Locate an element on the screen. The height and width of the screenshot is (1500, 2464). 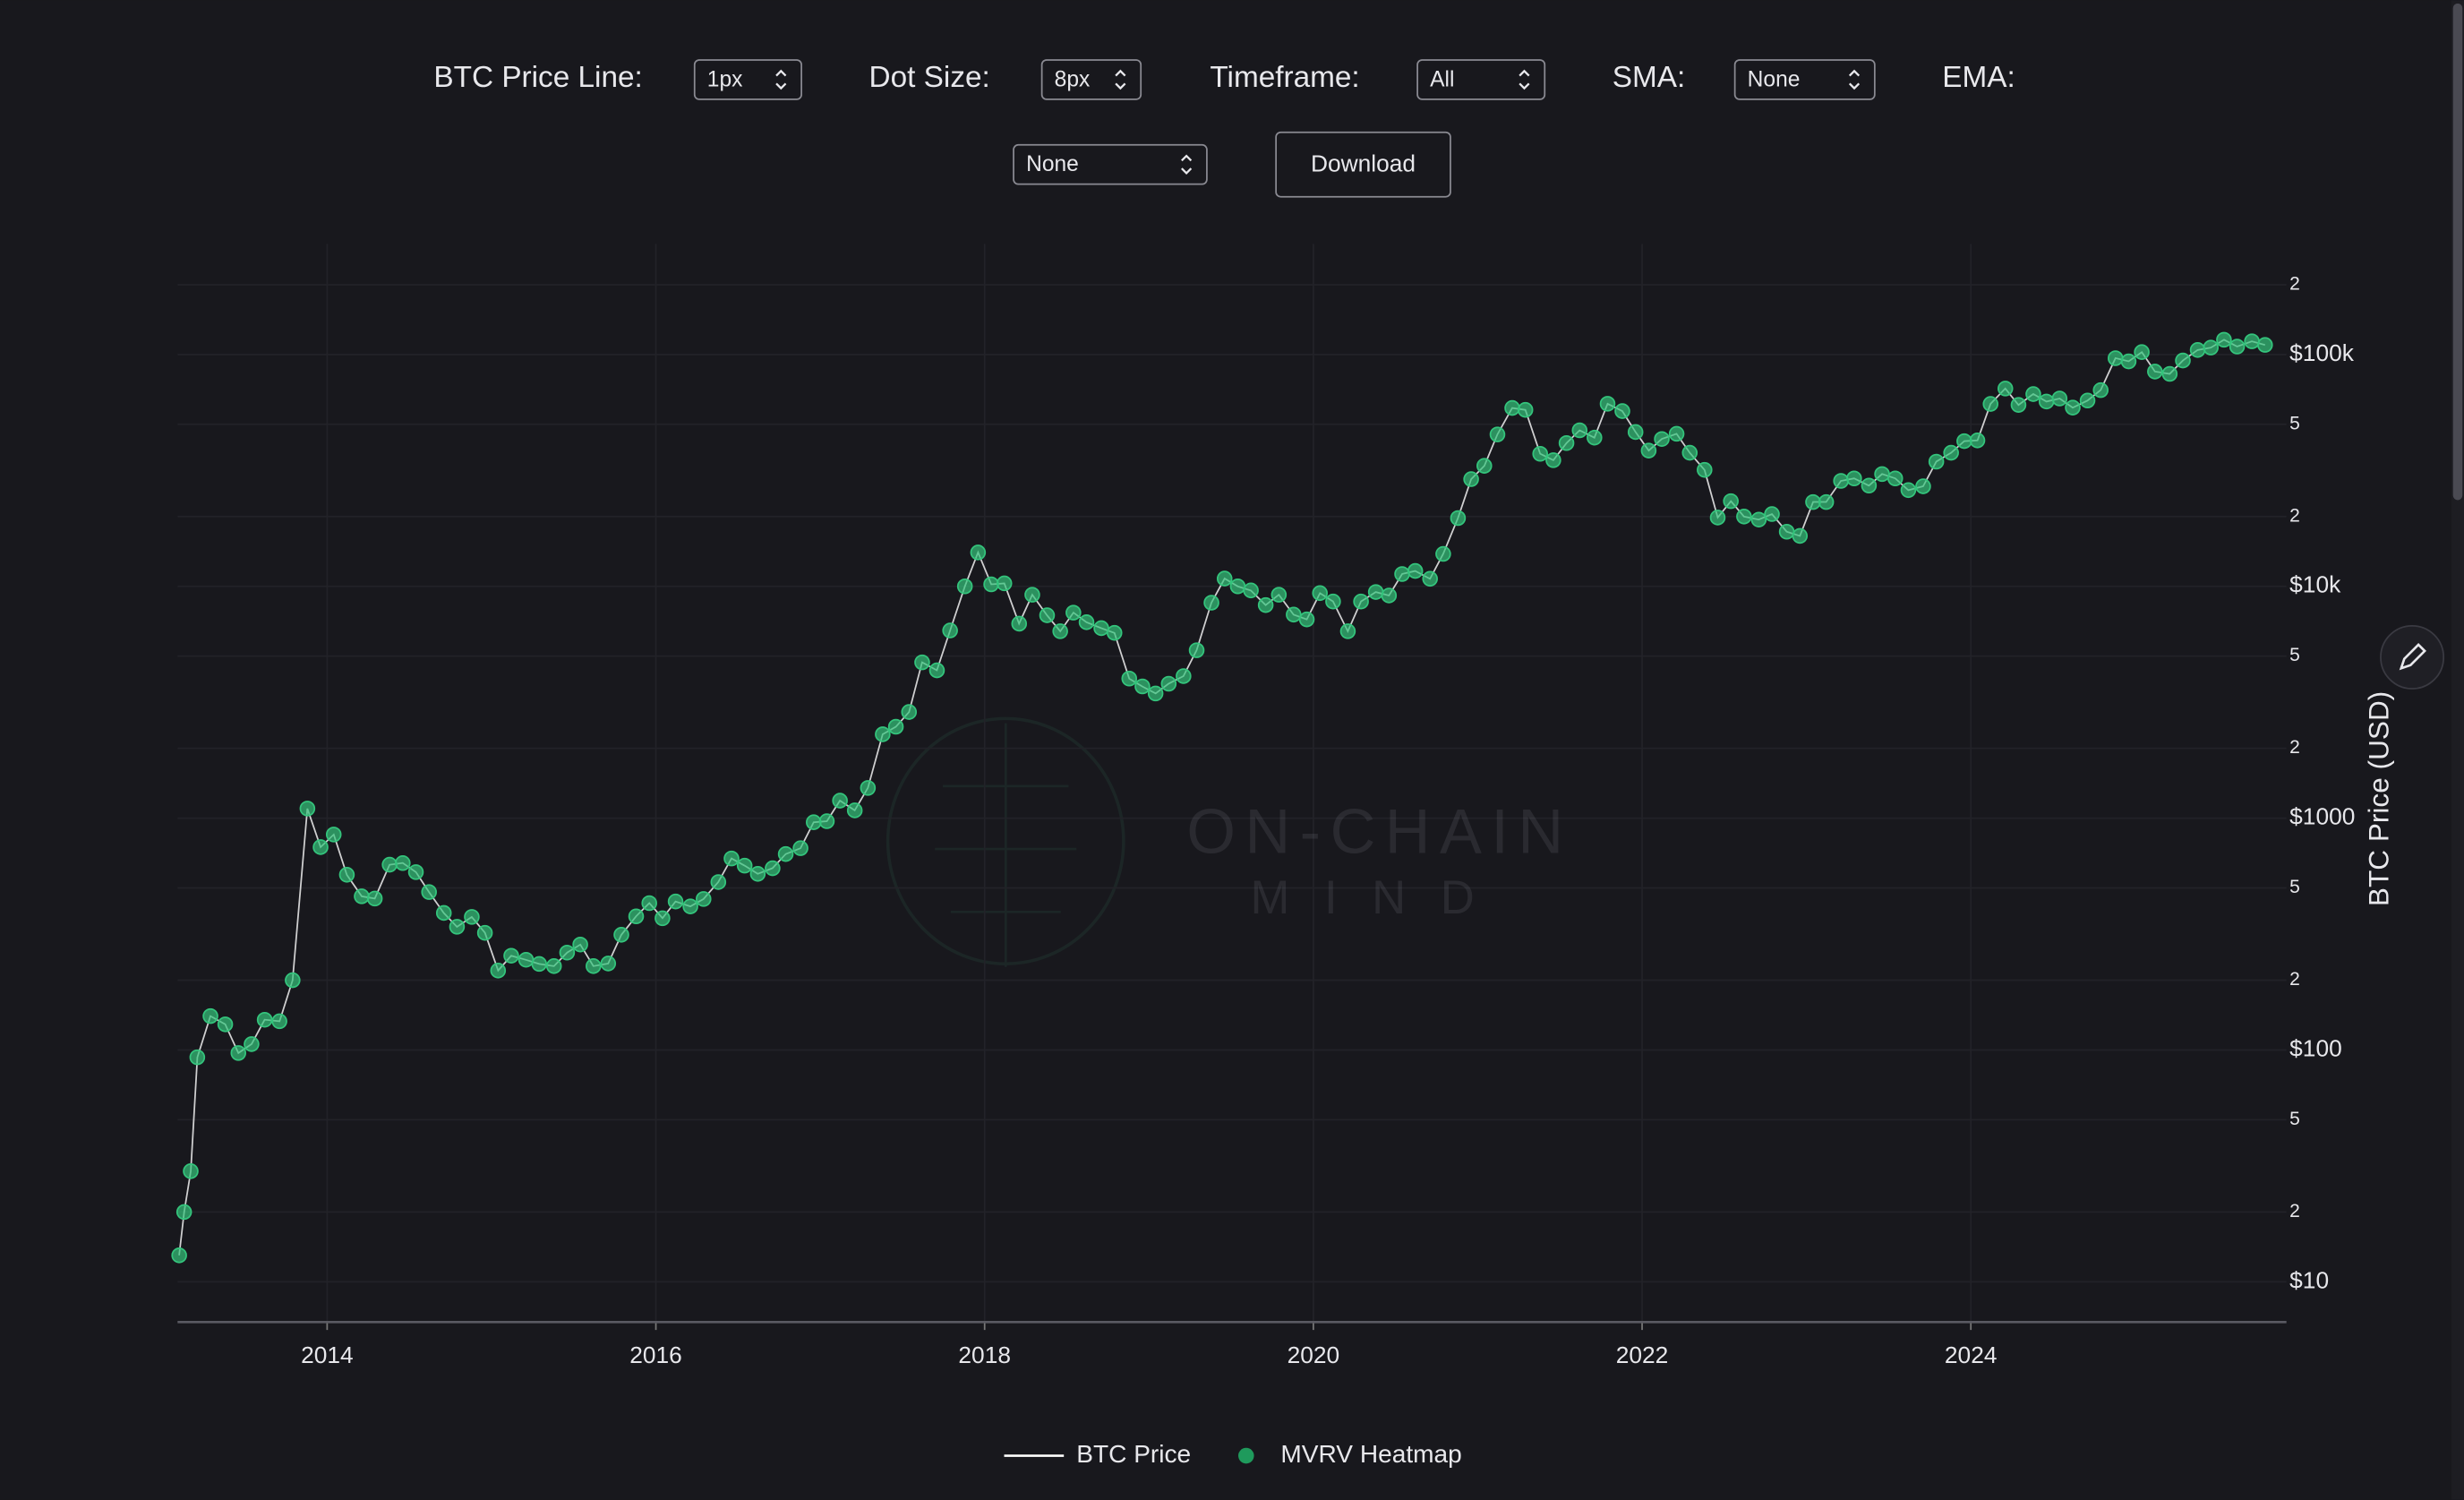
edit-button is located at coordinates (2412, 657).